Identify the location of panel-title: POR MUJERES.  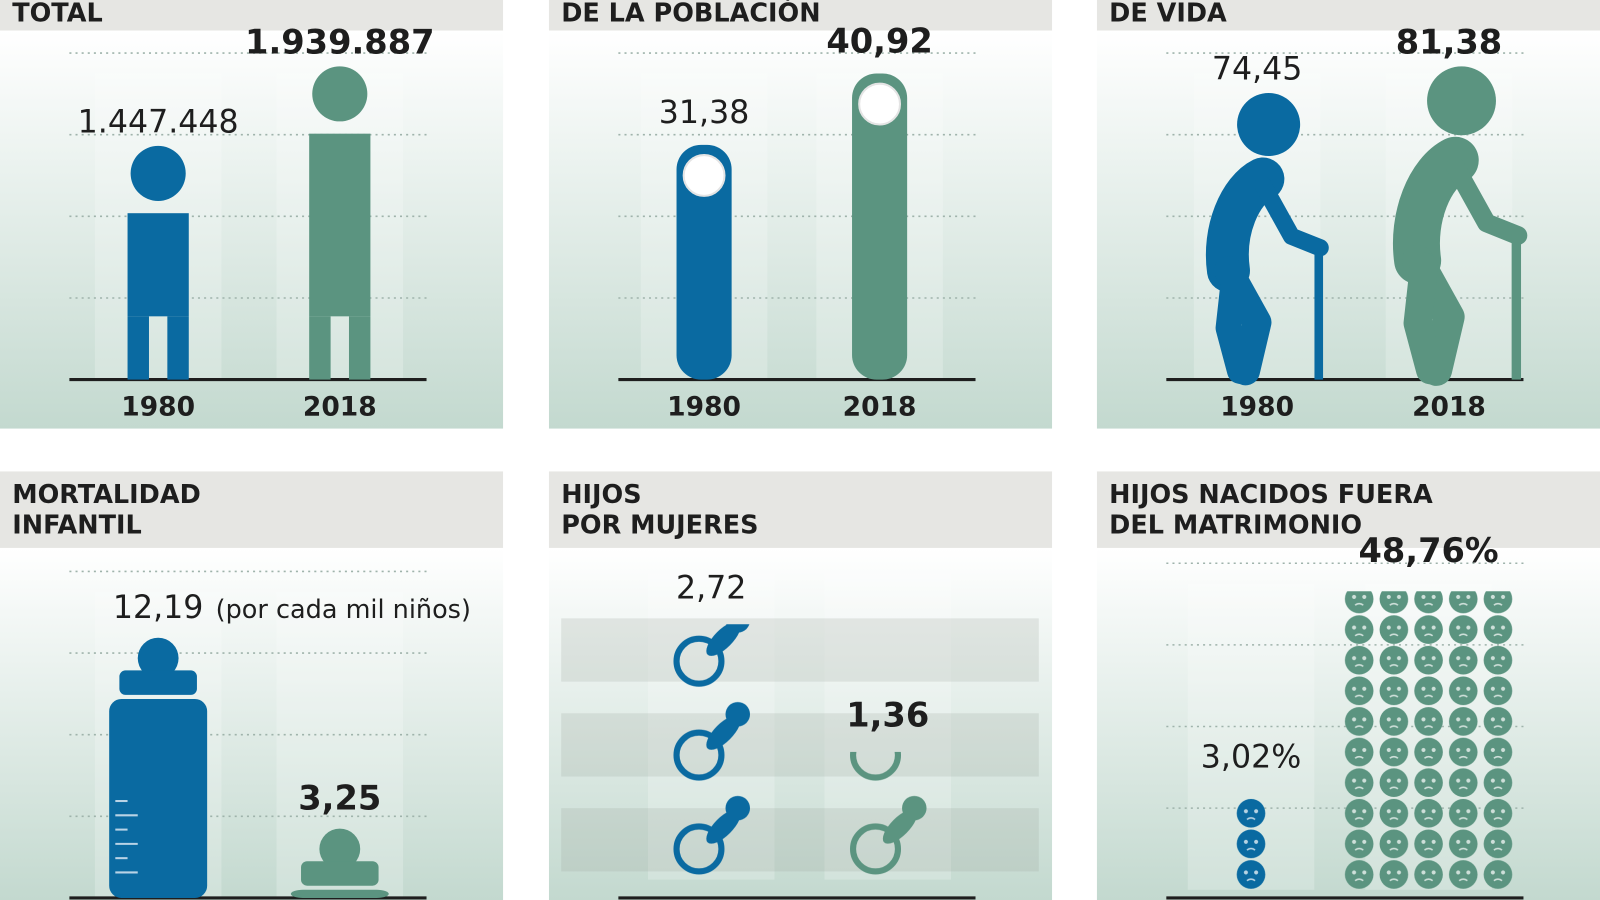
(659, 526).